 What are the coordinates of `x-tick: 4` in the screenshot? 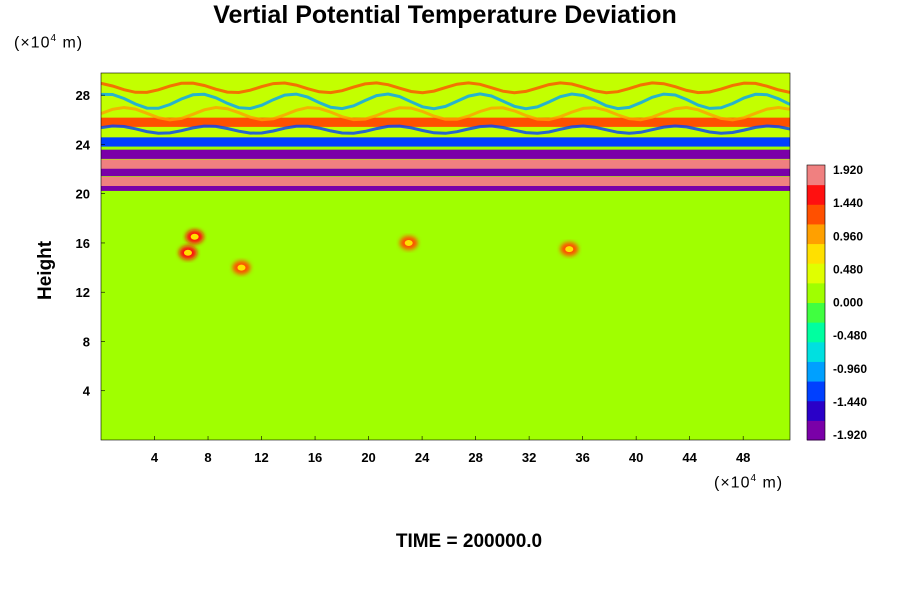 It's located at (155, 450).